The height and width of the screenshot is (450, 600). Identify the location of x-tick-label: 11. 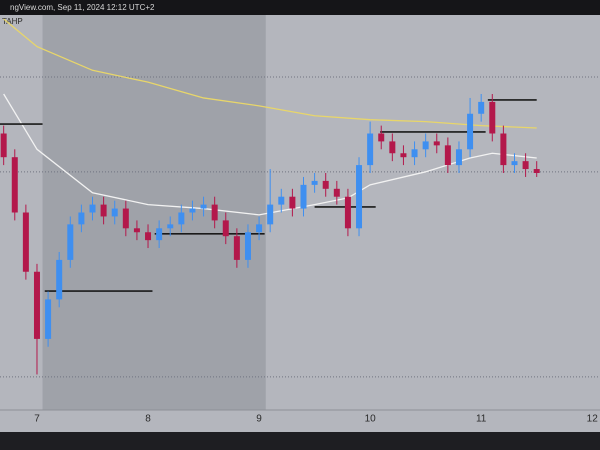
(481, 419).